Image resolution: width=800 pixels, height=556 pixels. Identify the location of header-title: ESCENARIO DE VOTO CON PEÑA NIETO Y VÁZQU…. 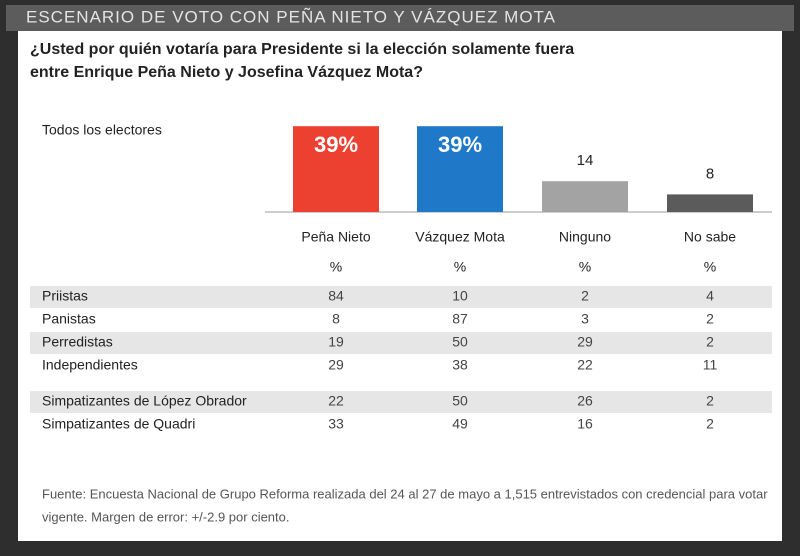
(291, 16).